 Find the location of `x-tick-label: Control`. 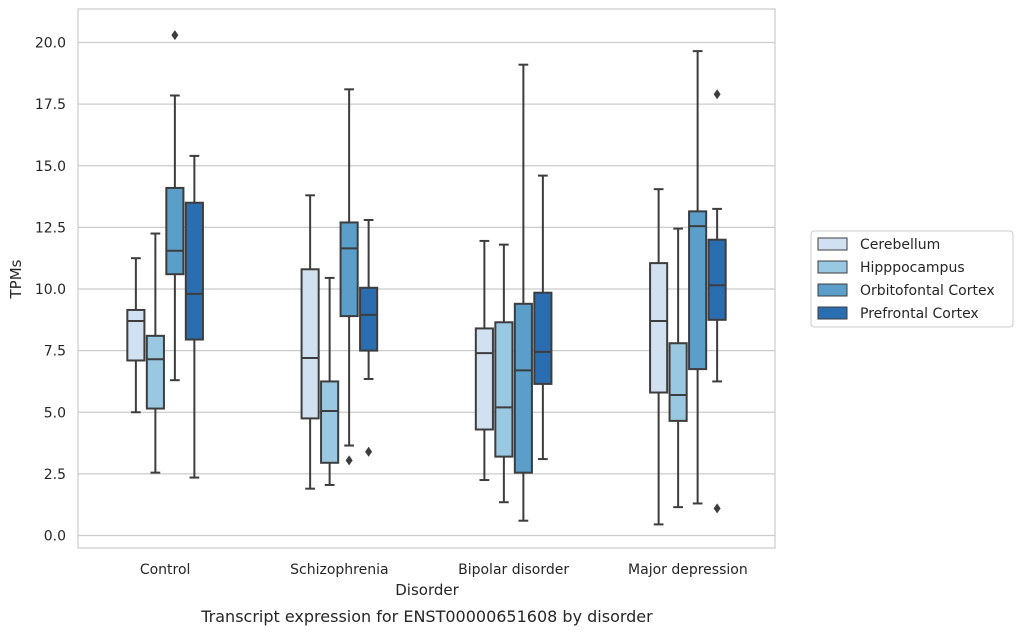

x-tick-label: Control is located at coordinates (165, 570).